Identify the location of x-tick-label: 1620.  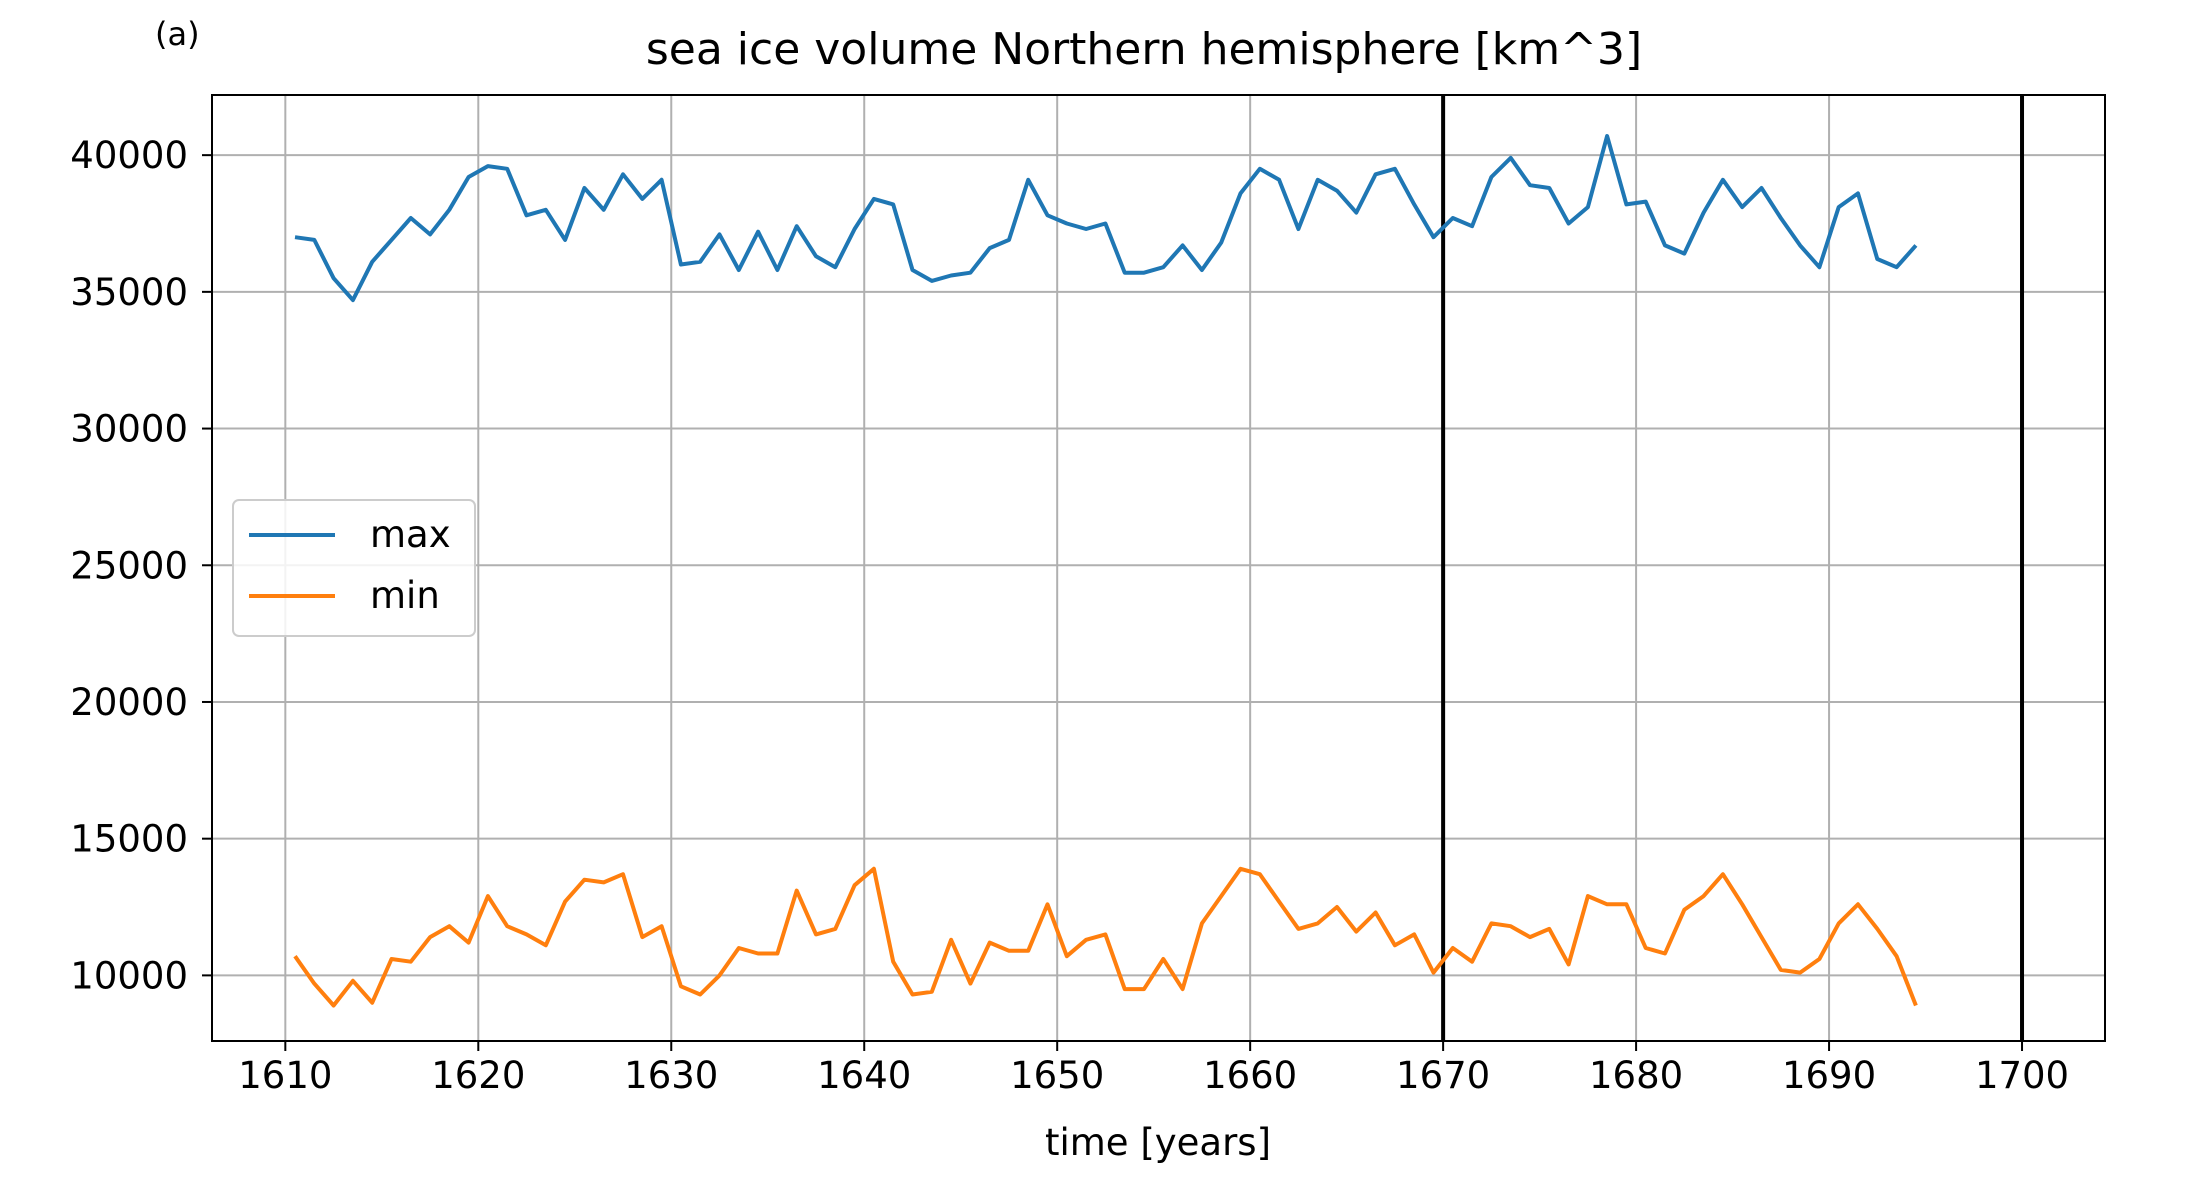
(478, 1075).